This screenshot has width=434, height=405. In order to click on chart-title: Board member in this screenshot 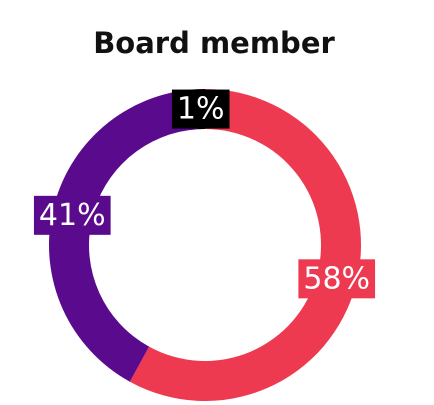, I will do `click(214, 43)`.